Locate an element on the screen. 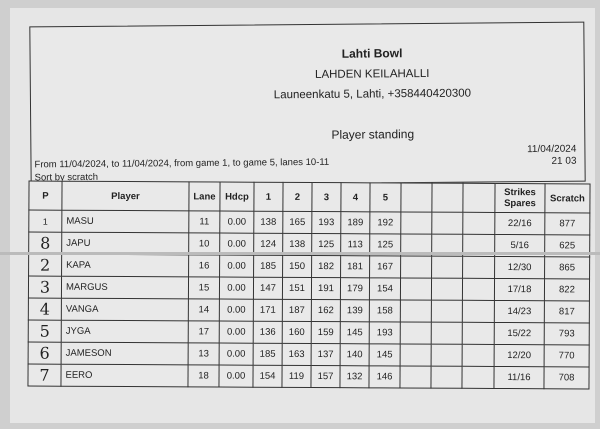  player-cell: JAMESON is located at coordinates (125, 353).